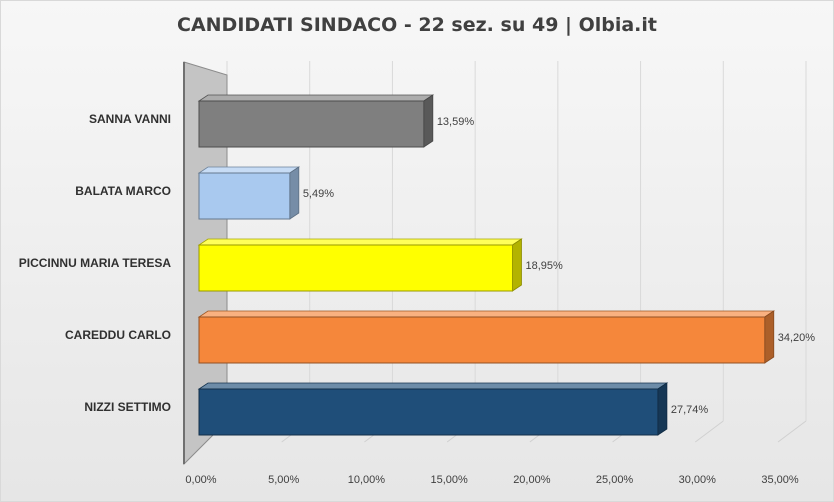 The height and width of the screenshot is (502, 834). What do you see at coordinates (118, 335) in the screenshot?
I see `category-label: CAREDDU CARLO` at bounding box center [118, 335].